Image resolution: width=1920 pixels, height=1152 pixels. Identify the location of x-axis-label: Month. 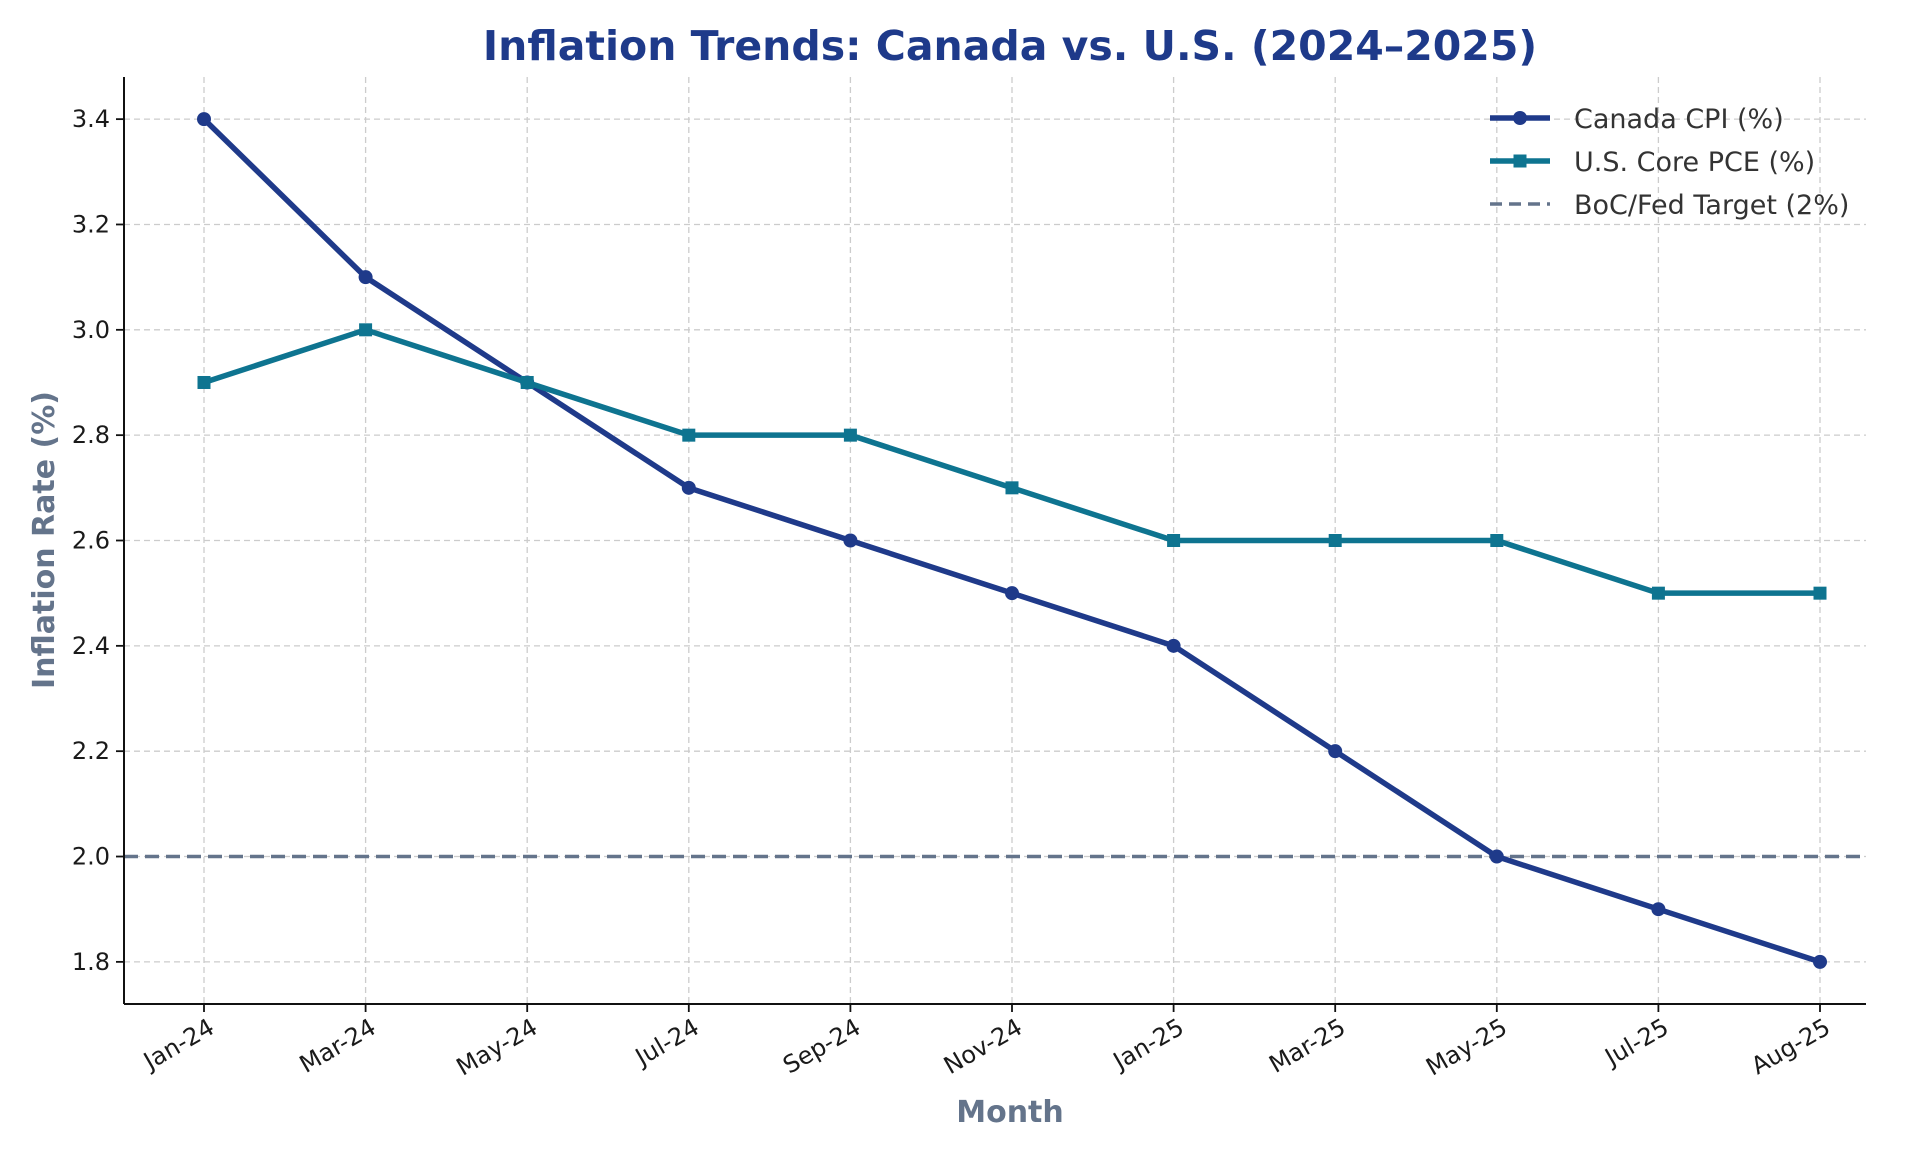
(1010, 1112).